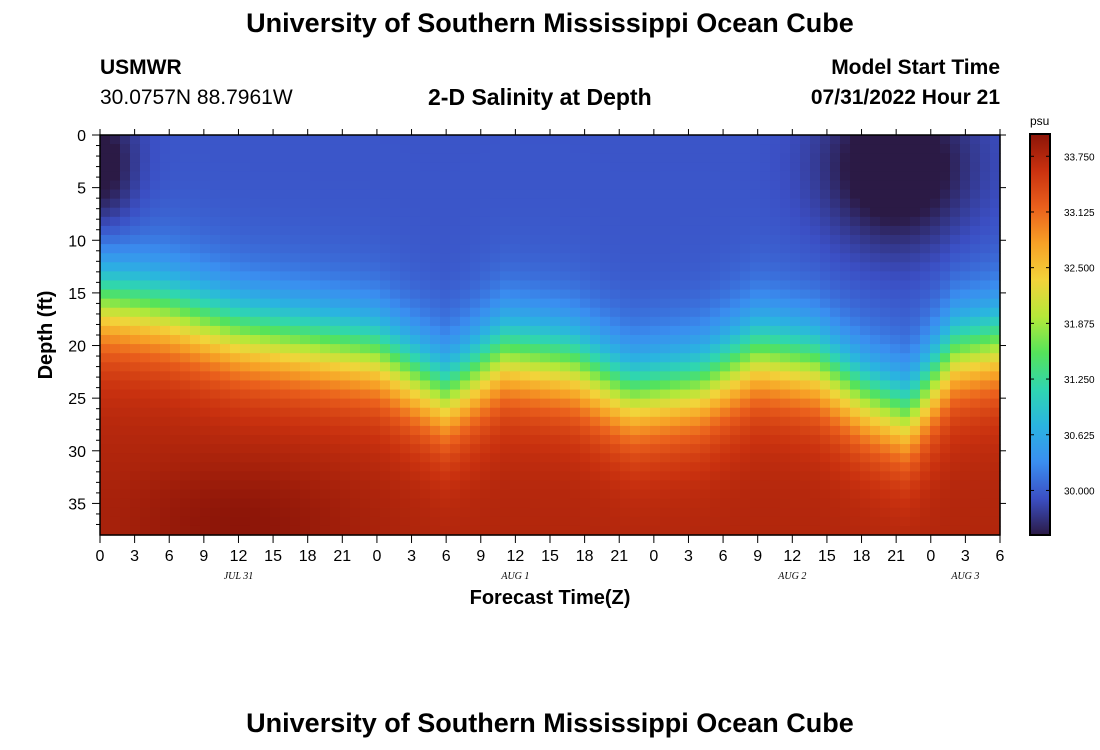 This screenshot has height=750, width=1100. Describe the element at coordinates (688, 556) in the screenshot. I see `x-tick-label: 3` at that location.